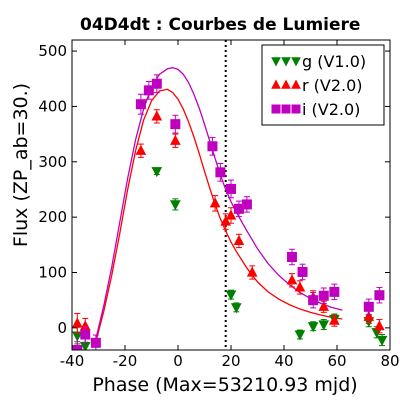 The height and width of the screenshot is (400, 400). I want to click on chart-title: 04D4dt : Courbes de Lumiere, so click(220, 25).